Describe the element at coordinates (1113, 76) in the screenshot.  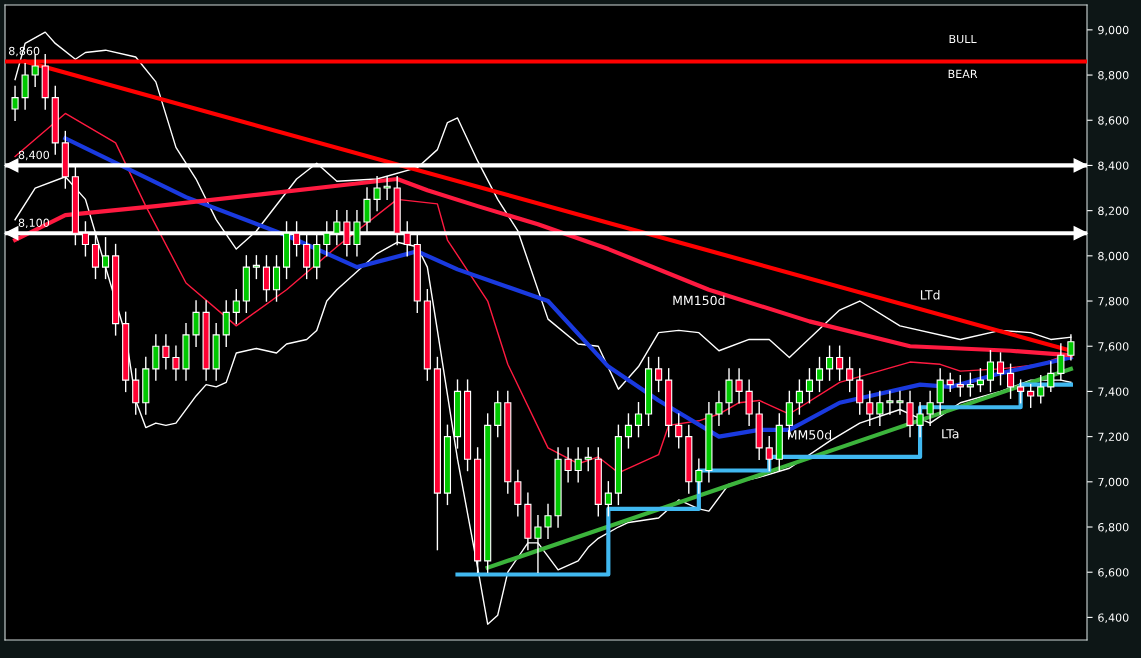
I see `y-tick-label: 8,800` at that location.